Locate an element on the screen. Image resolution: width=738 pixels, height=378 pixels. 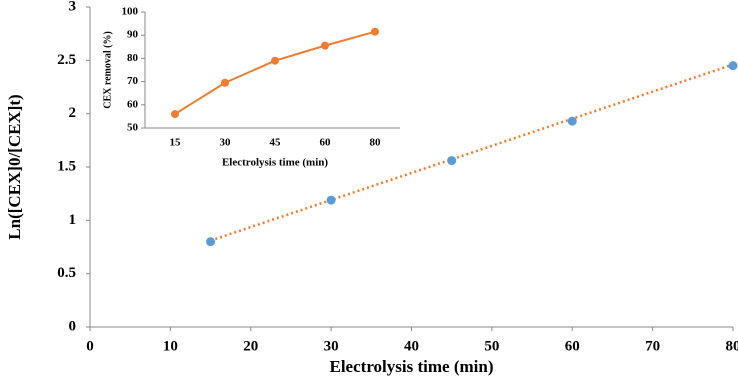
y-axis-label: Ln([CEX]0/[CEX]t) is located at coordinates (14, 166).